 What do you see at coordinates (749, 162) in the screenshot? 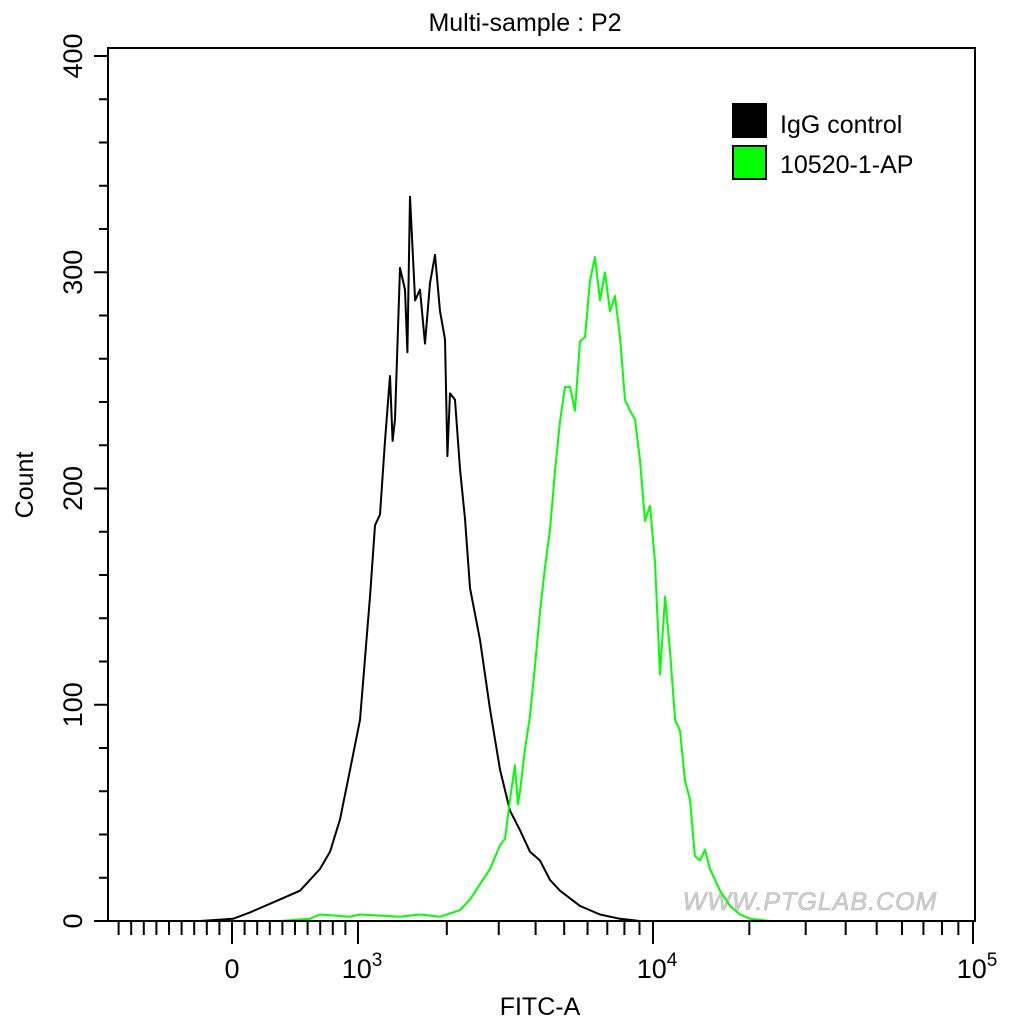
I see `legend-swatch-10520-1-ap` at bounding box center [749, 162].